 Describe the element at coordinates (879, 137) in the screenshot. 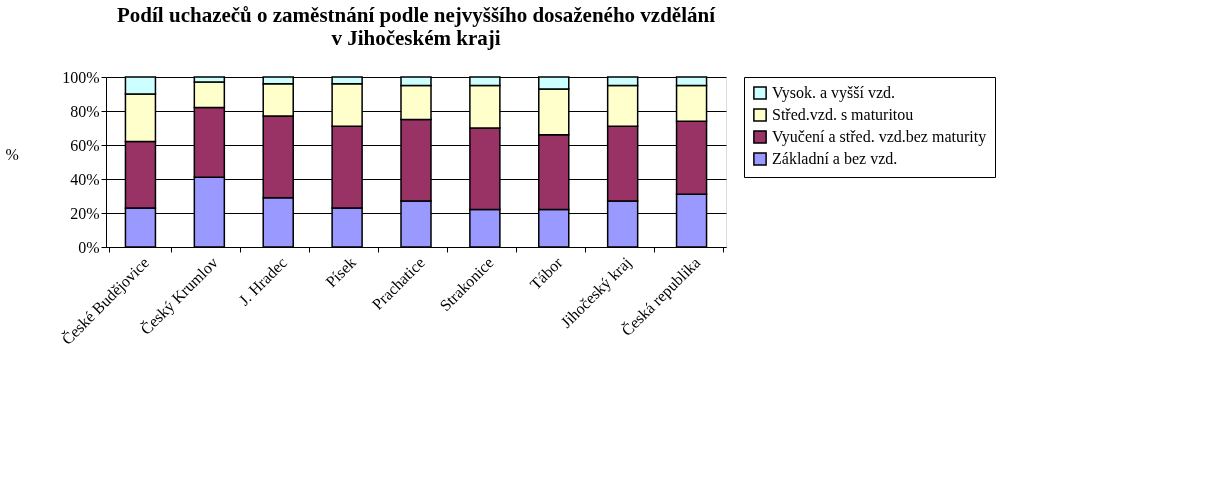

I see `legend-label: Vyučení a střed. vzd.bez maturity` at that location.